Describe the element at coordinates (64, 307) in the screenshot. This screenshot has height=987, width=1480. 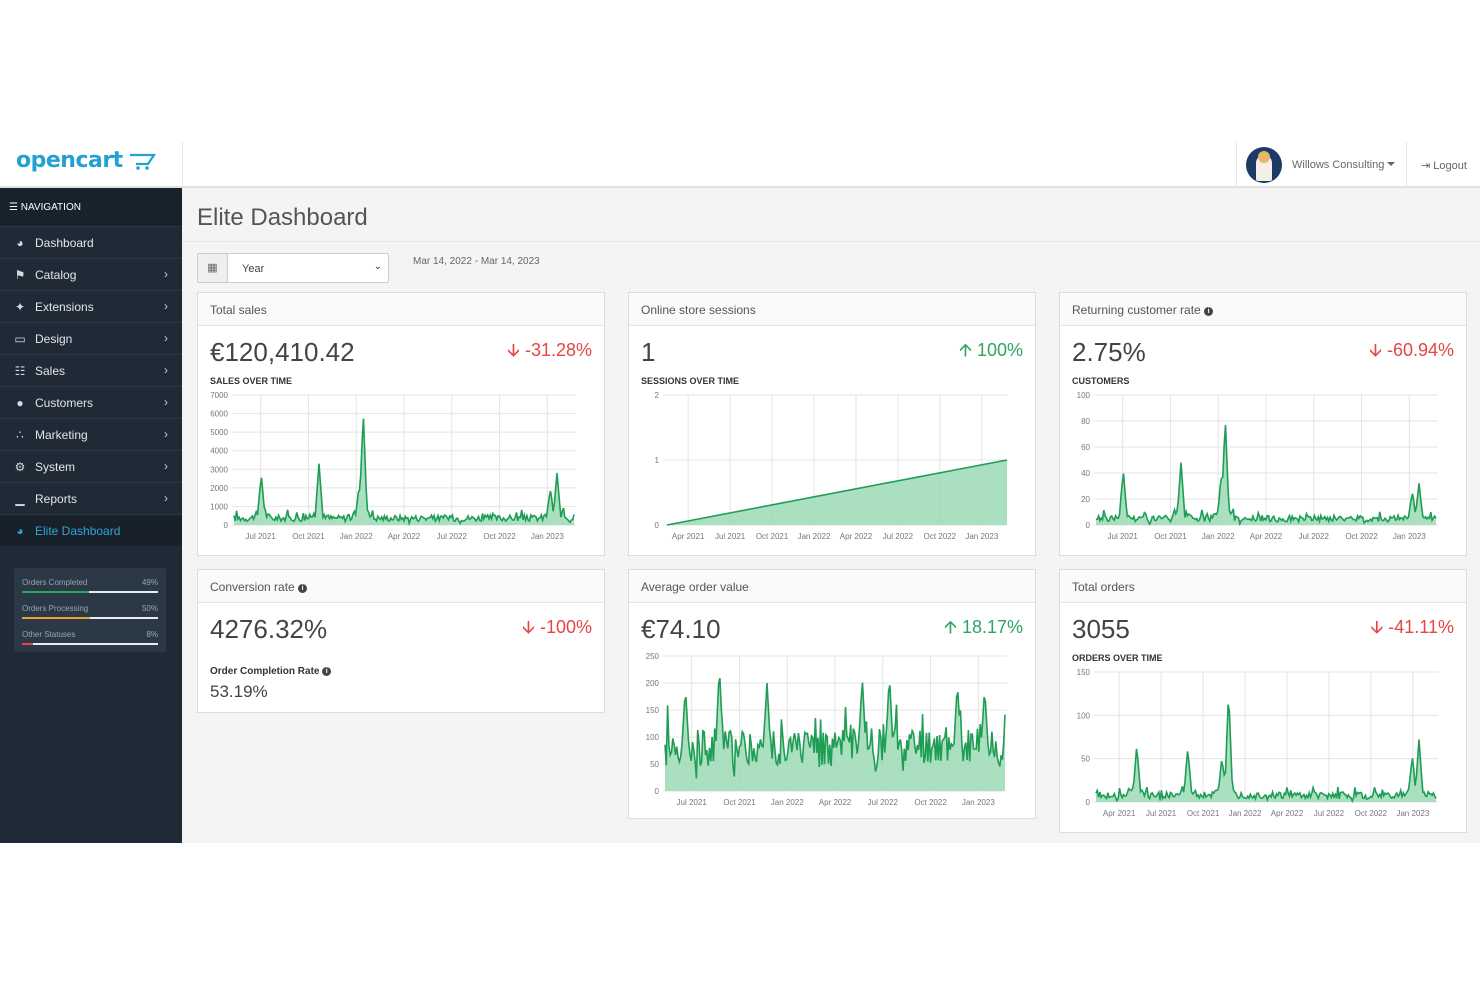
I see `sidebar-item-label: Extensions` at that location.